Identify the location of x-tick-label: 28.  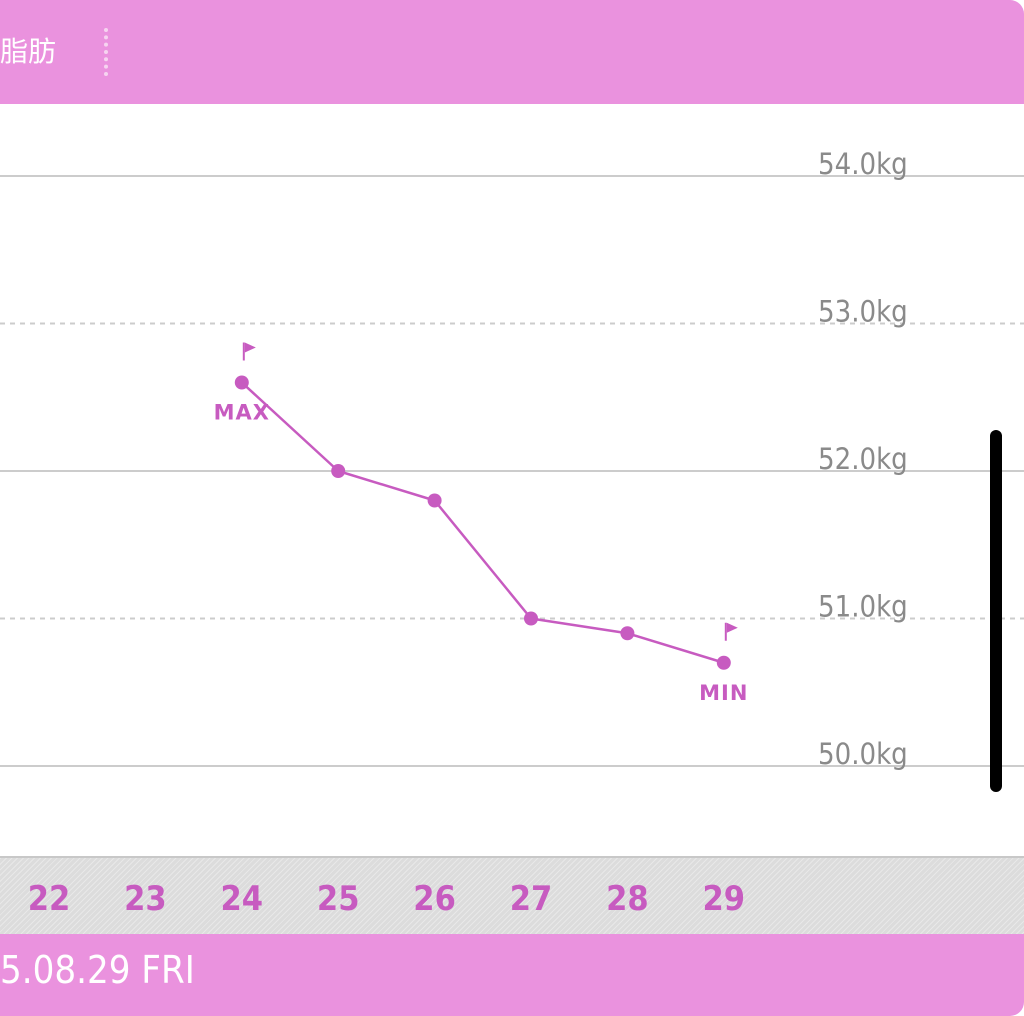
(627, 899).